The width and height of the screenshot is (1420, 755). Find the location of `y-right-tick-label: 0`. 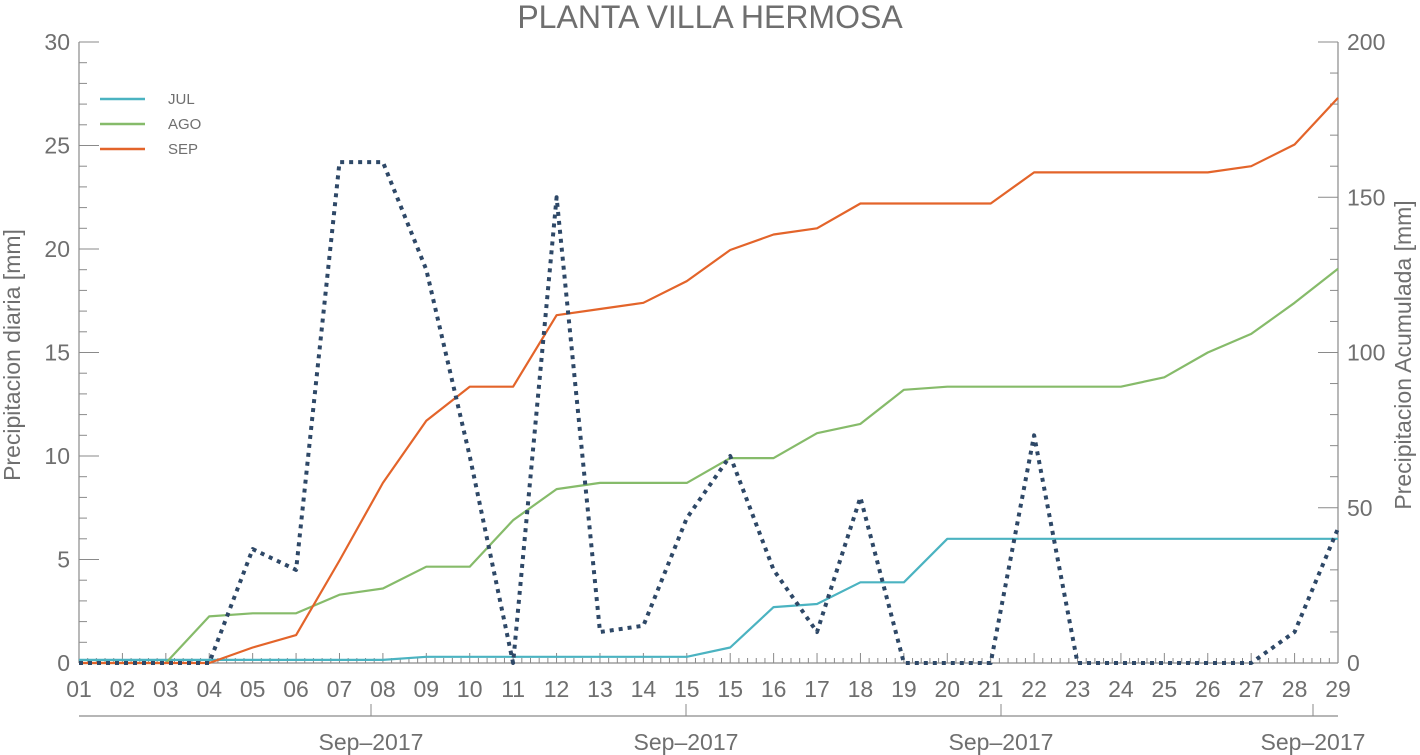

y-right-tick-label: 0 is located at coordinates (1353, 663).